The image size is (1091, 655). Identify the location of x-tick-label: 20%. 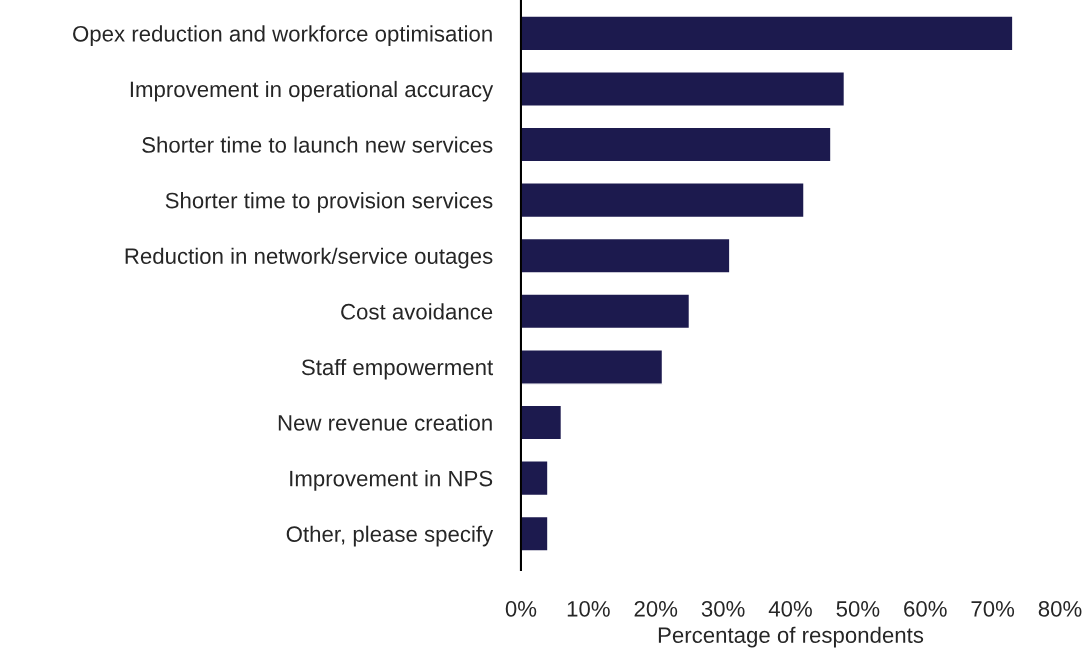
(656, 608).